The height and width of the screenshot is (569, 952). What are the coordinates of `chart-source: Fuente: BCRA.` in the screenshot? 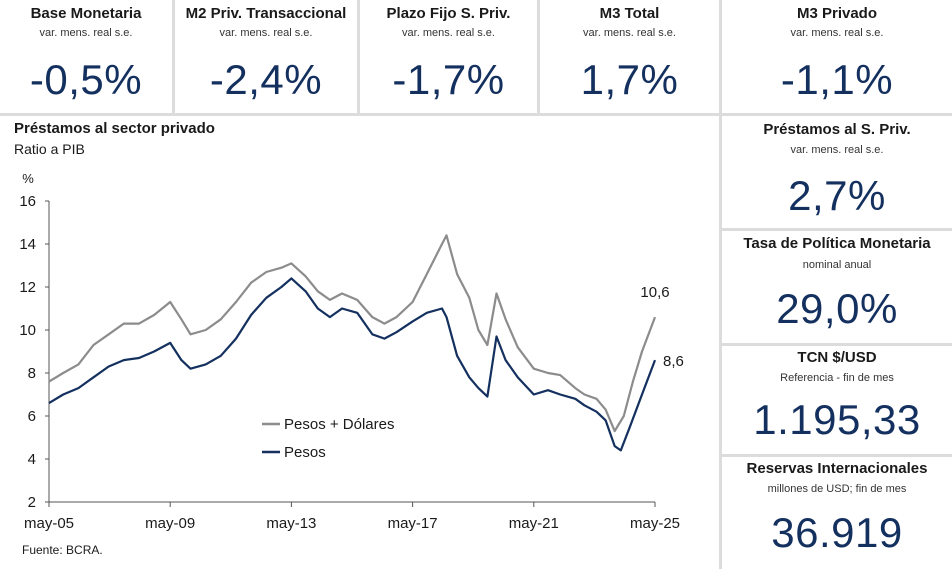 It's located at (62, 550).